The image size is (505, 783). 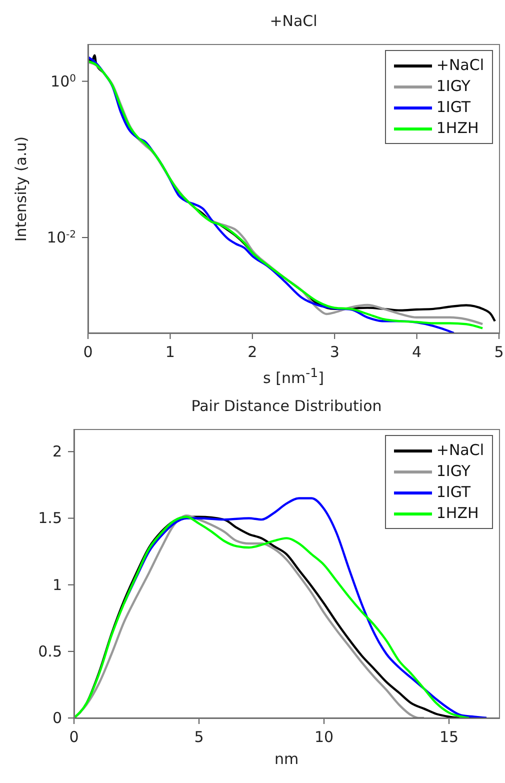 What do you see at coordinates (170, 352) in the screenshot?
I see `x-tick-label: 1` at bounding box center [170, 352].